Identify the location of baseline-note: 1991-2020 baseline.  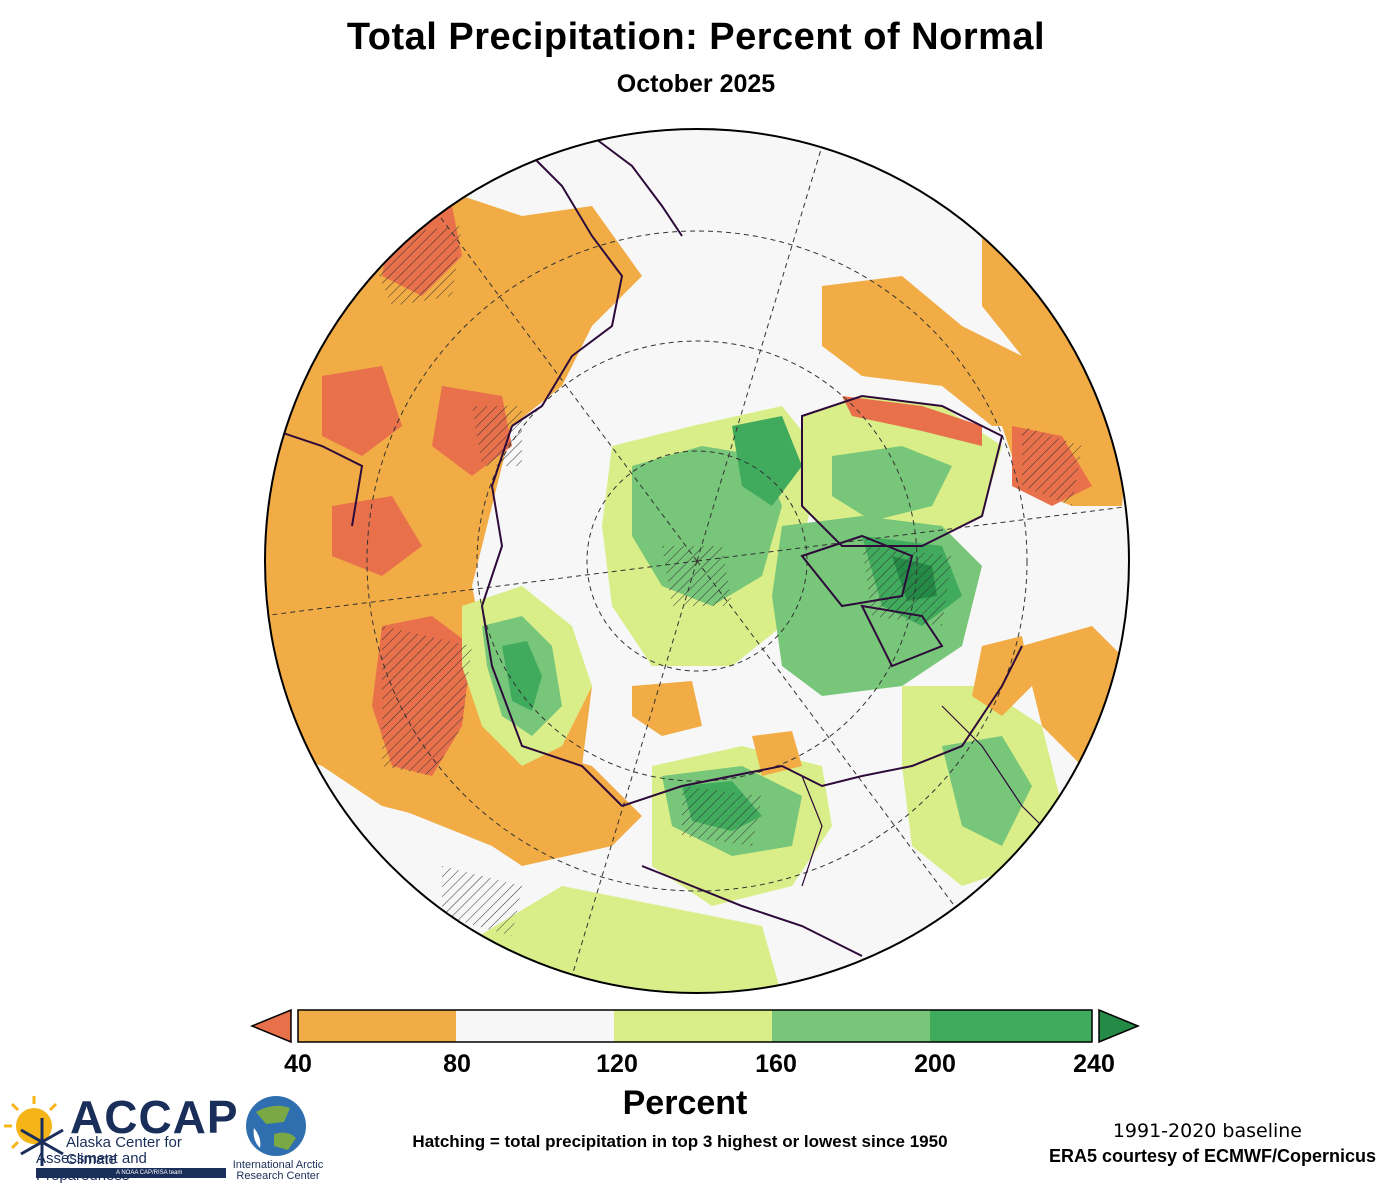
(1207, 1131).